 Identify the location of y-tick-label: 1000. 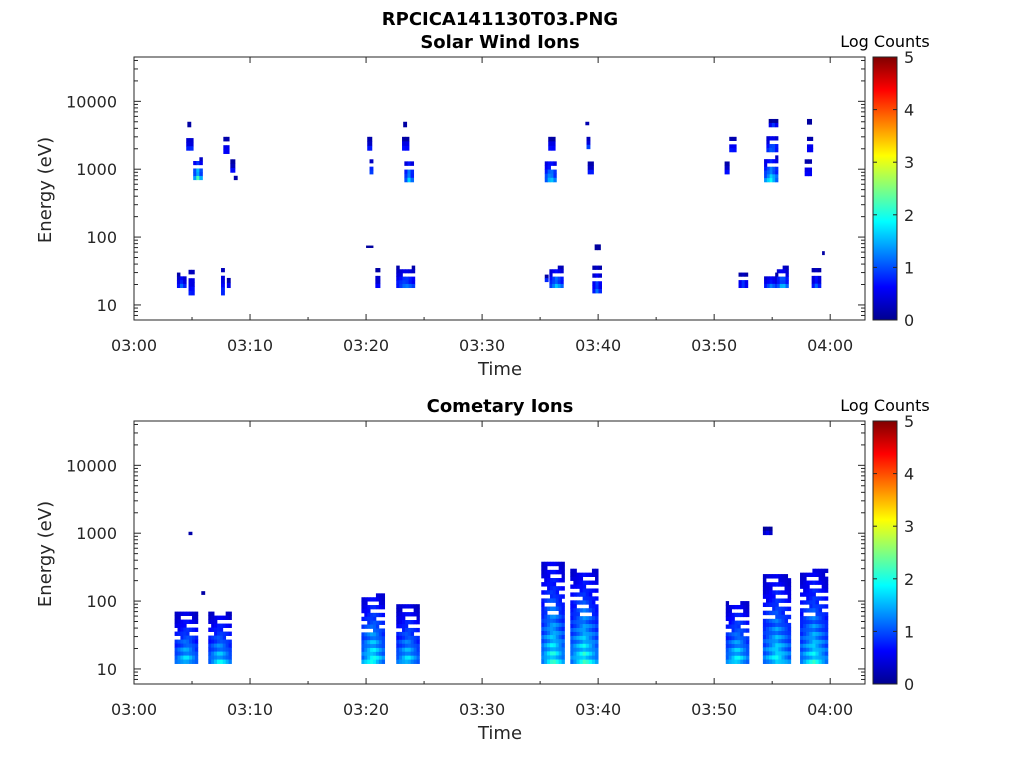
(96, 169).